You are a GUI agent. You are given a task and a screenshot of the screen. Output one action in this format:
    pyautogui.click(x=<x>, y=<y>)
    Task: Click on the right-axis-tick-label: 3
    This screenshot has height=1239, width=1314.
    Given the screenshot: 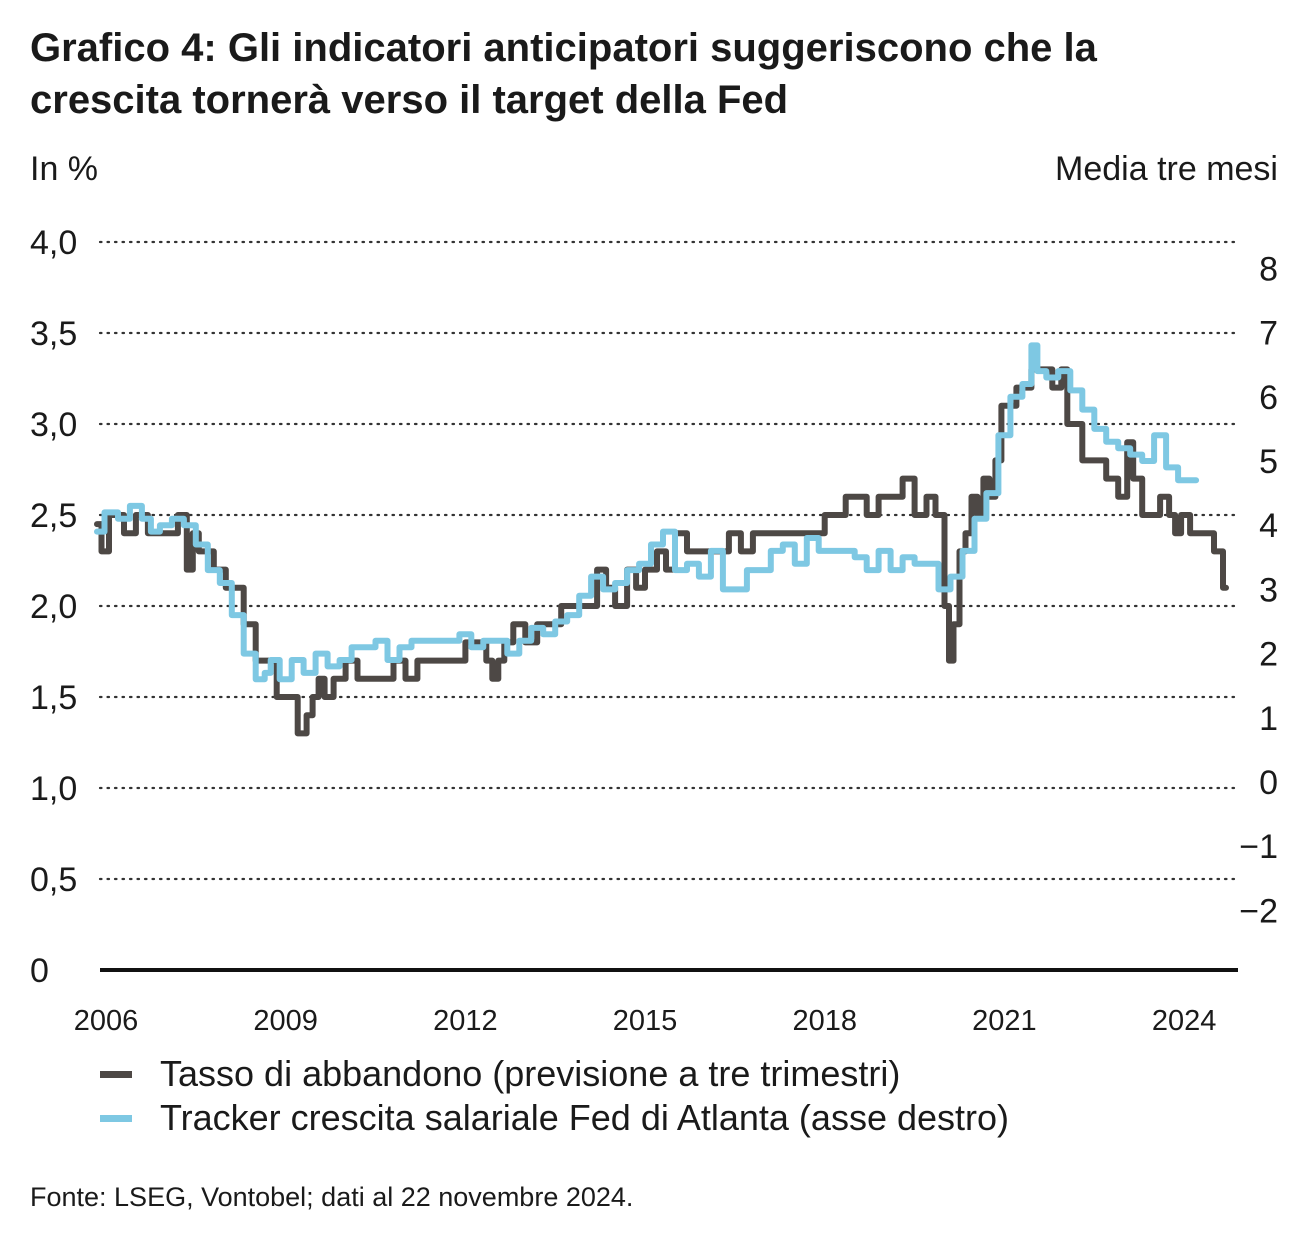 What is the action you would take?
    pyautogui.click(x=1268, y=590)
    